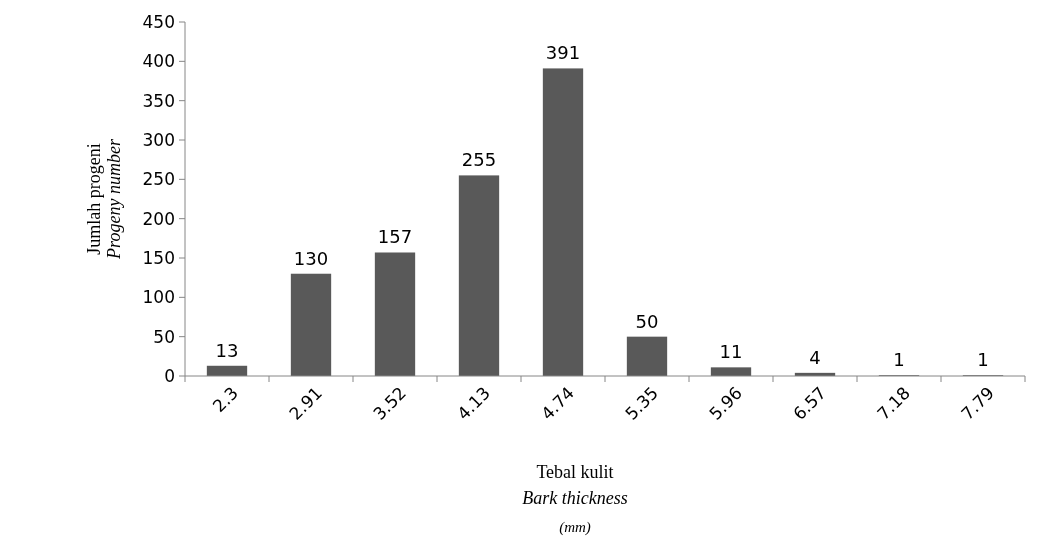 This screenshot has height=550, width=1042. I want to click on y-axis-title: Jumlah progeni Progeny number, so click(104, 199).